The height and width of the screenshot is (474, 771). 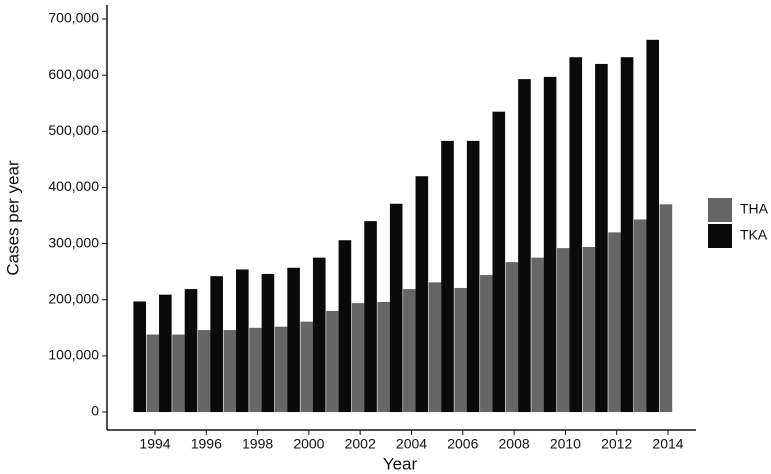 I want to click on y-tick-label: 500,000, so click(x=73, y=130).